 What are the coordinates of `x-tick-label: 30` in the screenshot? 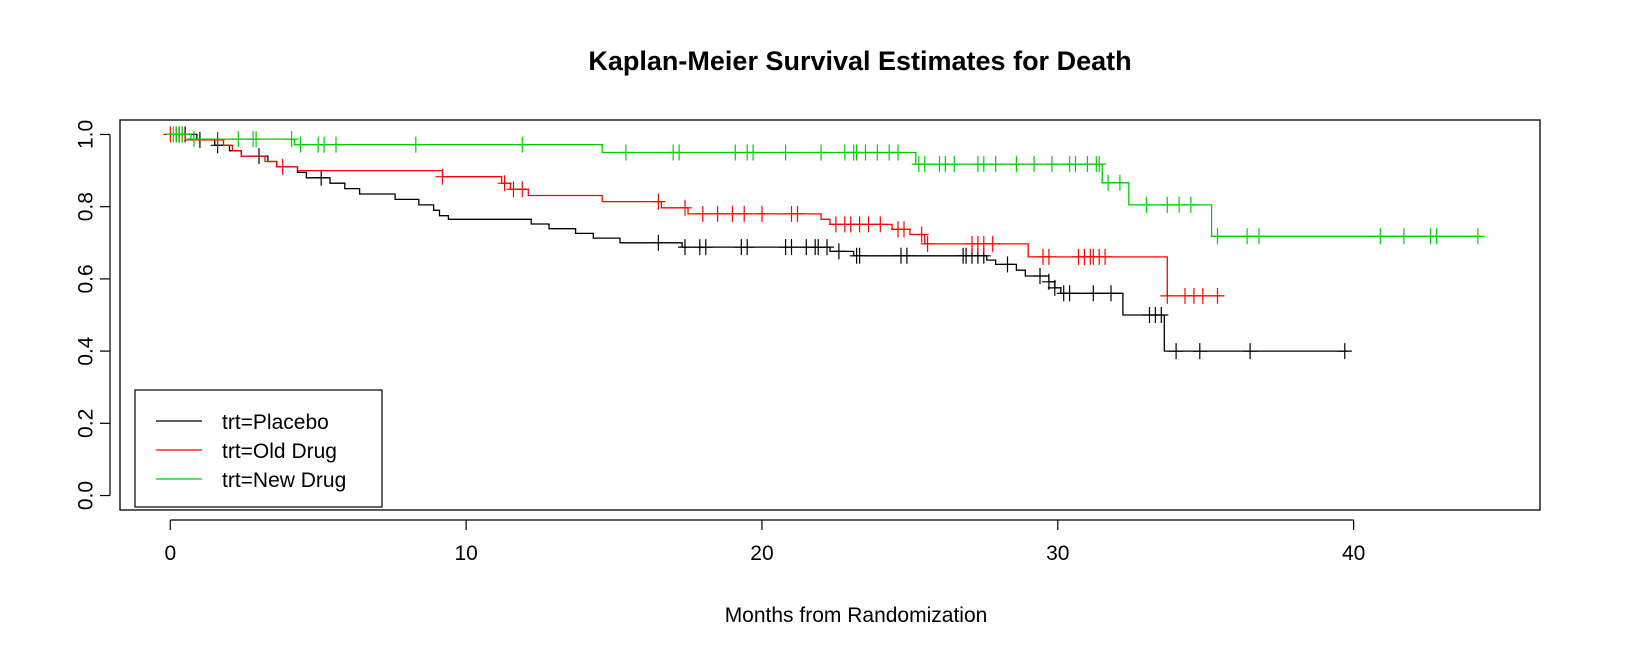 It's located at (1057, 553).